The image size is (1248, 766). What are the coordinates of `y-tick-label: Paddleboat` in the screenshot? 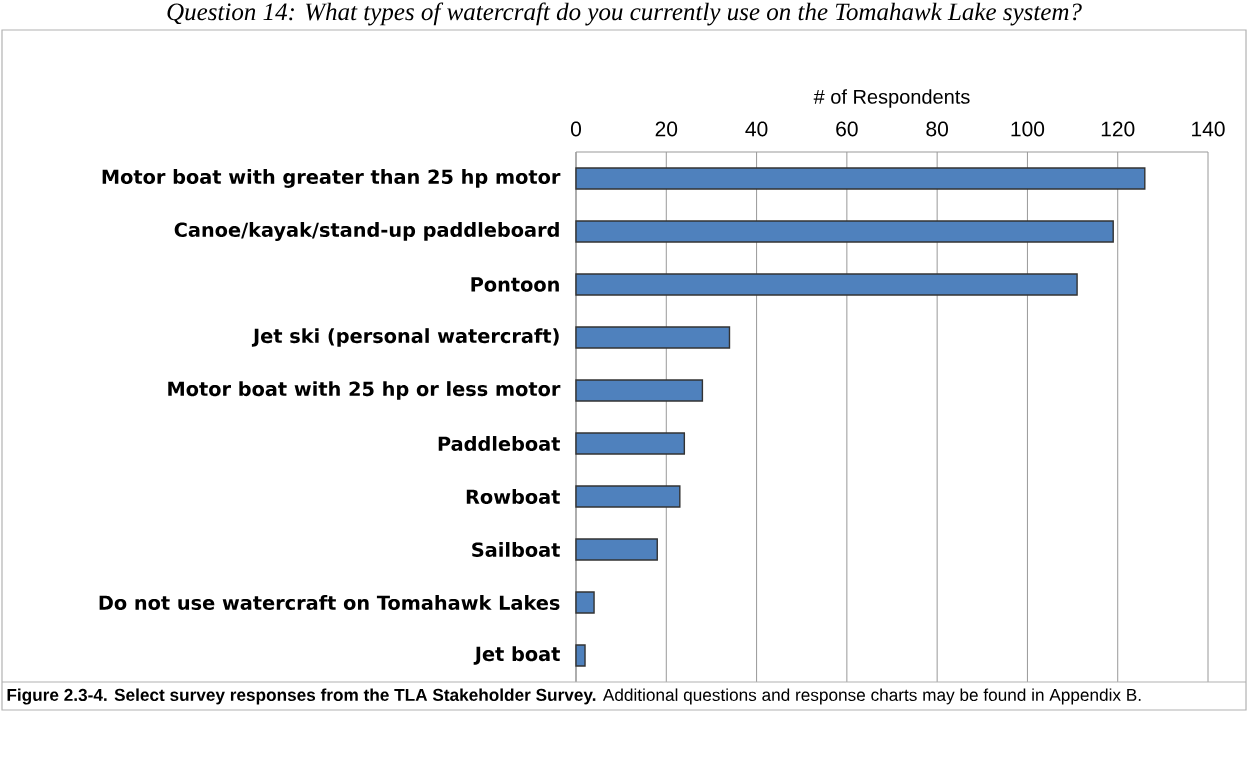 It's located at (499, 443).